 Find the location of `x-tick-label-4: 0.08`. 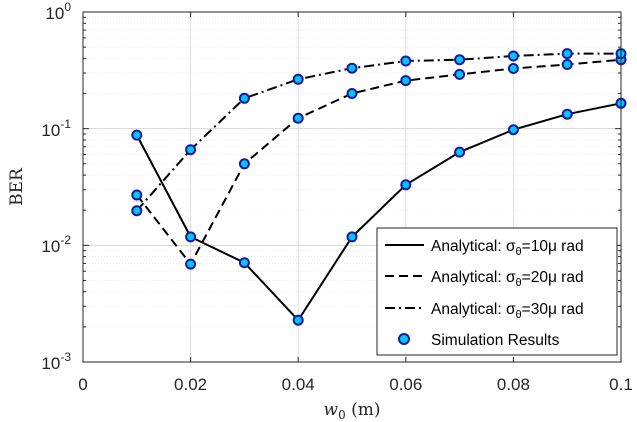

x-tick-label-4: 0.08 is located at coordinates (513, 384).